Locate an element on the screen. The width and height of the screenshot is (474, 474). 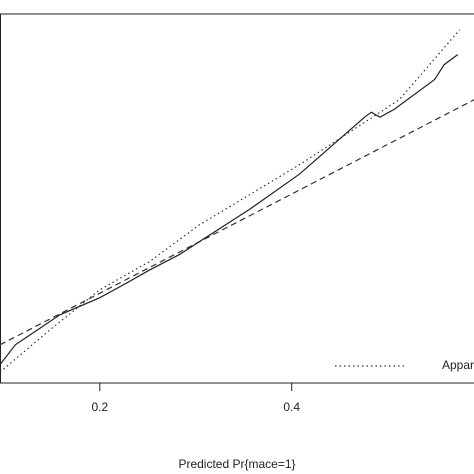
x-tick-label: 0.4 is located at coordinates (291, 407).